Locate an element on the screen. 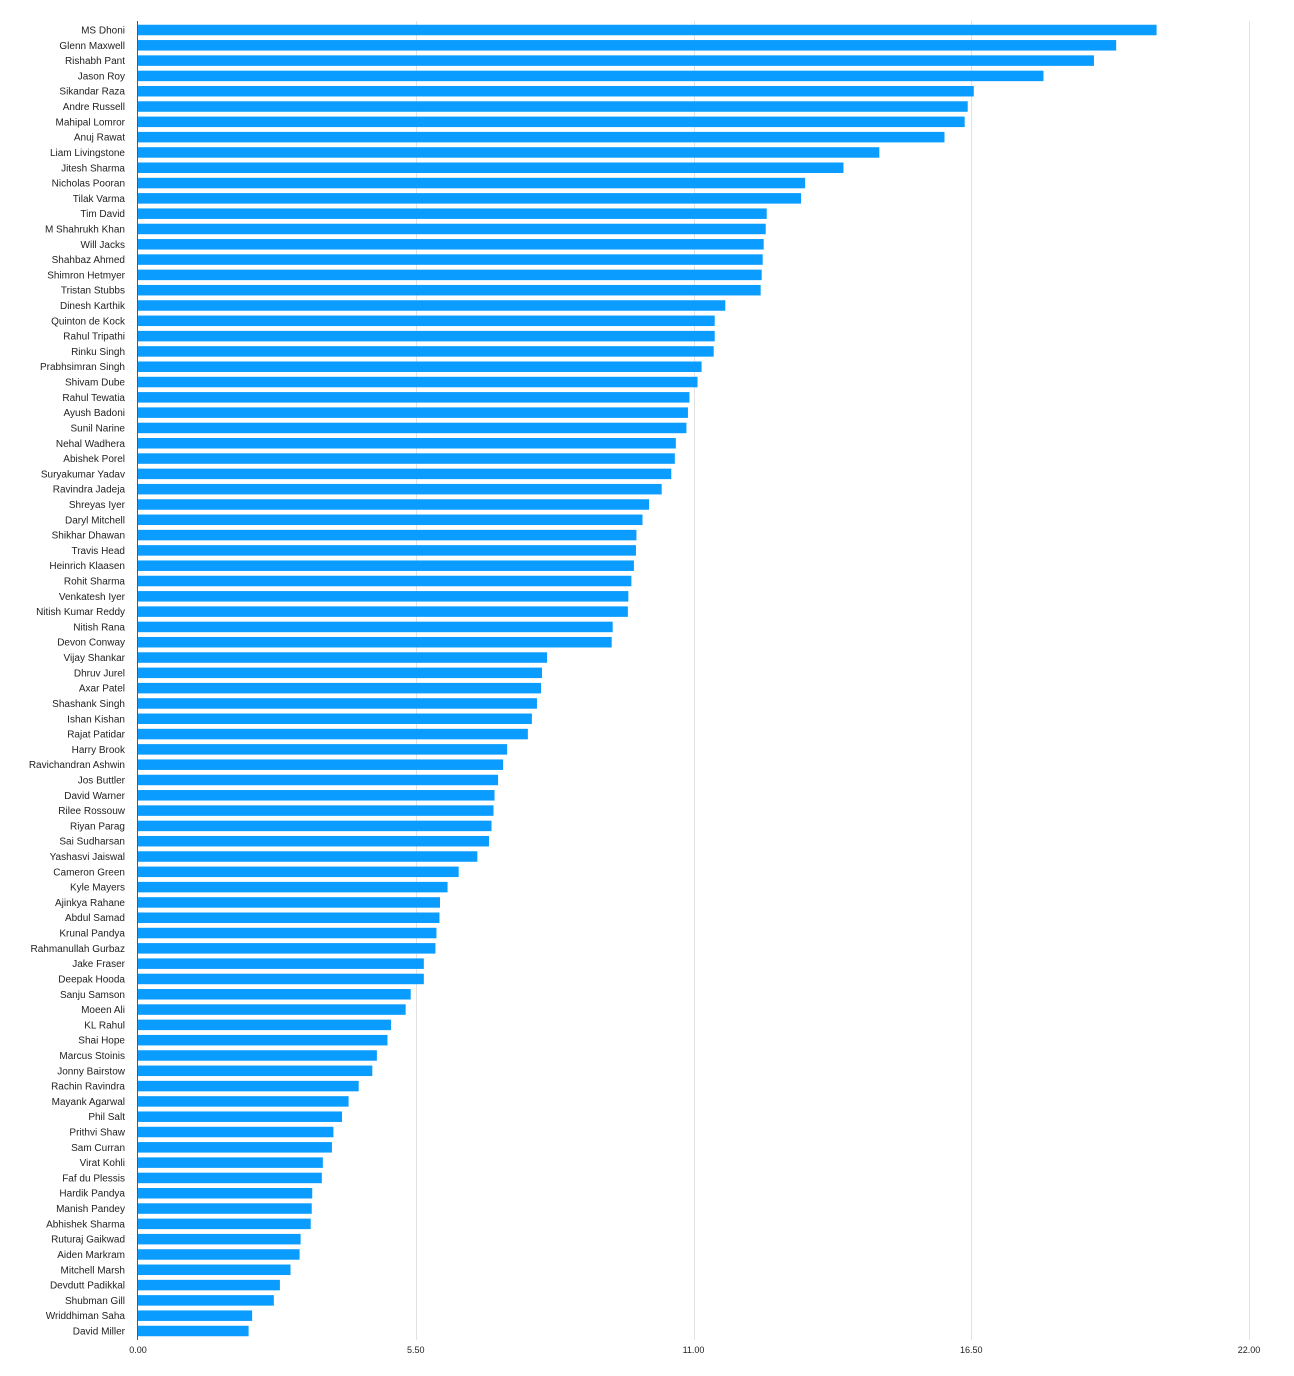 Image resolution: width=1294 pixels, height=1376 pixels. x-tick-label: 16.50 is located at coordinates (971, 1350).